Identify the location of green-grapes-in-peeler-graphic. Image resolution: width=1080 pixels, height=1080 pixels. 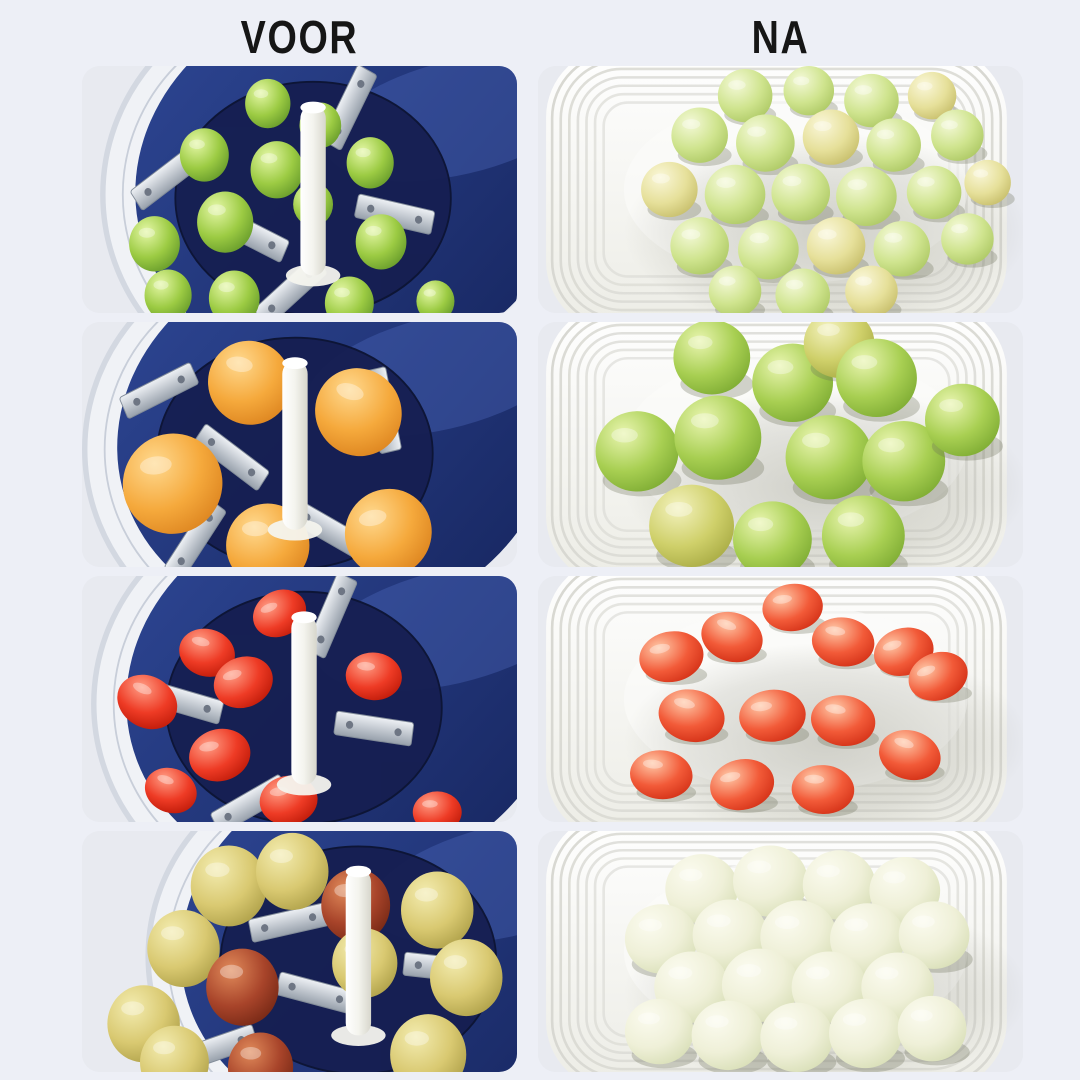
(299, 189).